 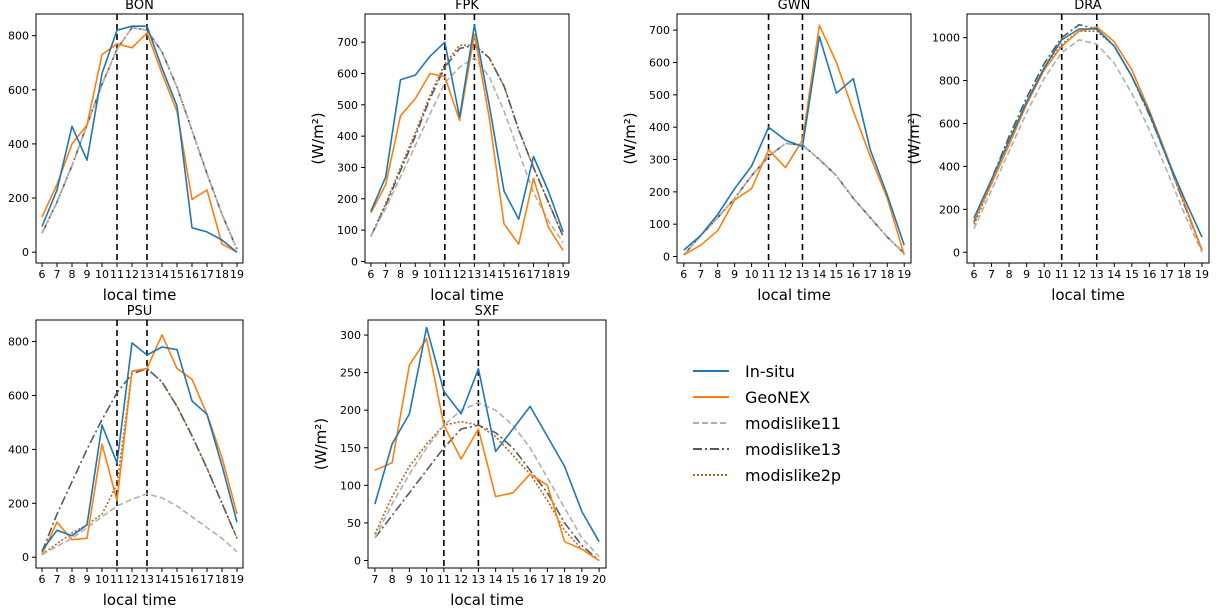 I want to click on x-axis-label: local time, so click(x=140, y=295).